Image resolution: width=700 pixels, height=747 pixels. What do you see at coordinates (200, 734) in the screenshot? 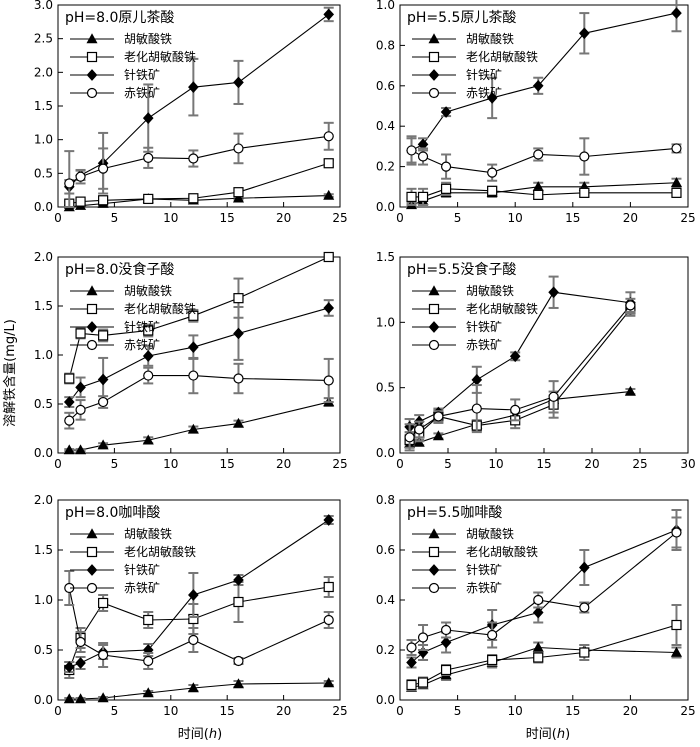
I see `x-axis-label-left: 时间(h)` at bounding box center [200, 734].